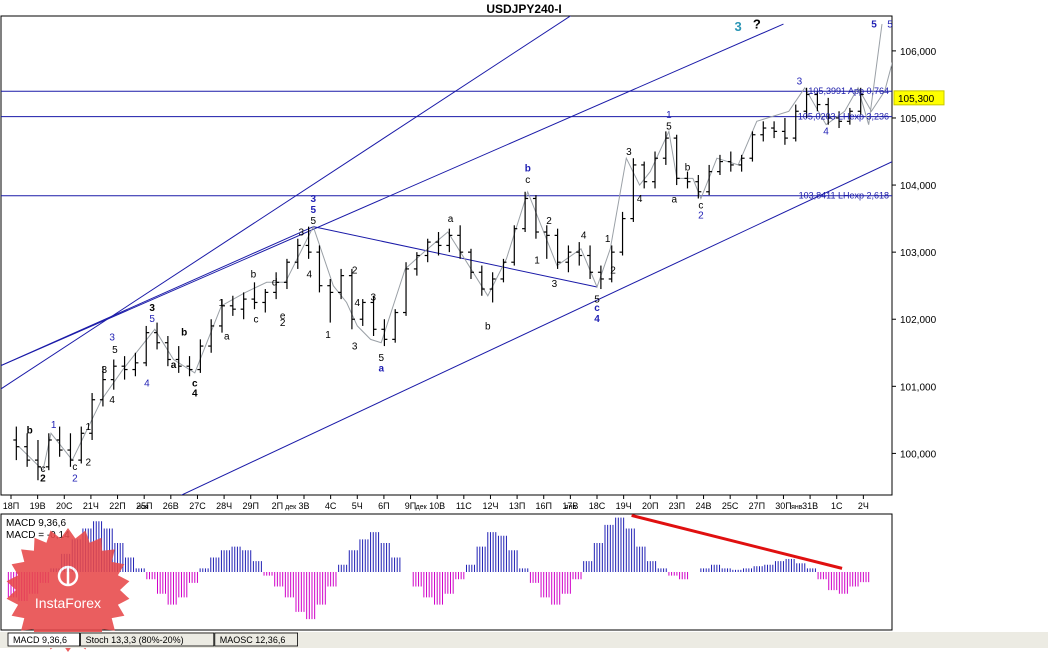 This screenshot has width=1048, height=667. I want to click on x-axis-tick-label: 20П, so click(650, 506).